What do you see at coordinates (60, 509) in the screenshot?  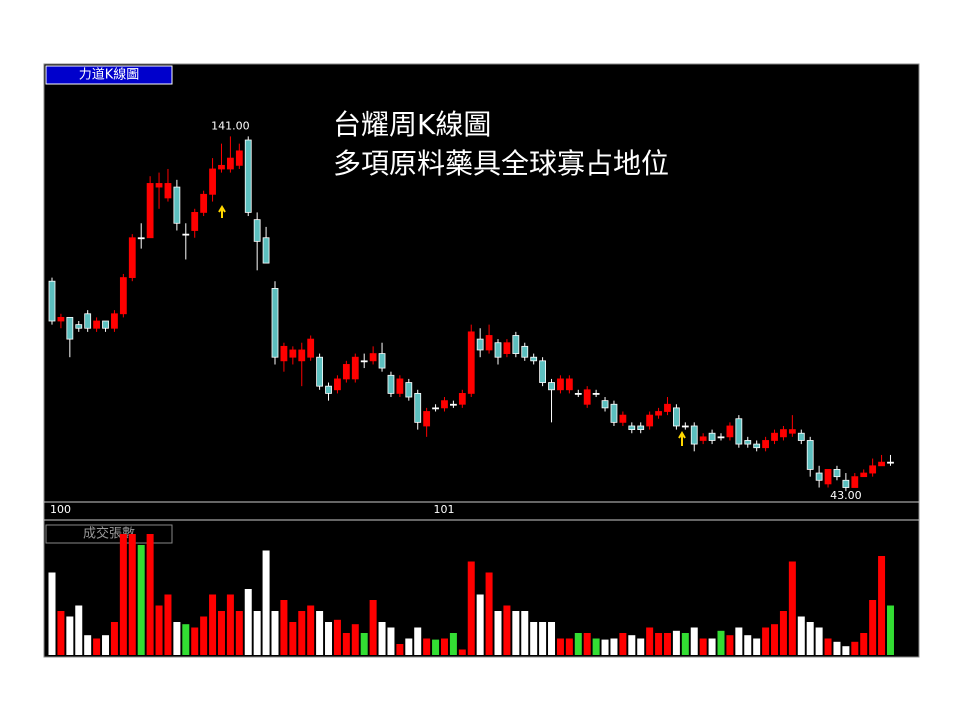 I see `x-tick-label: 100` at bounding box center [60, 509].